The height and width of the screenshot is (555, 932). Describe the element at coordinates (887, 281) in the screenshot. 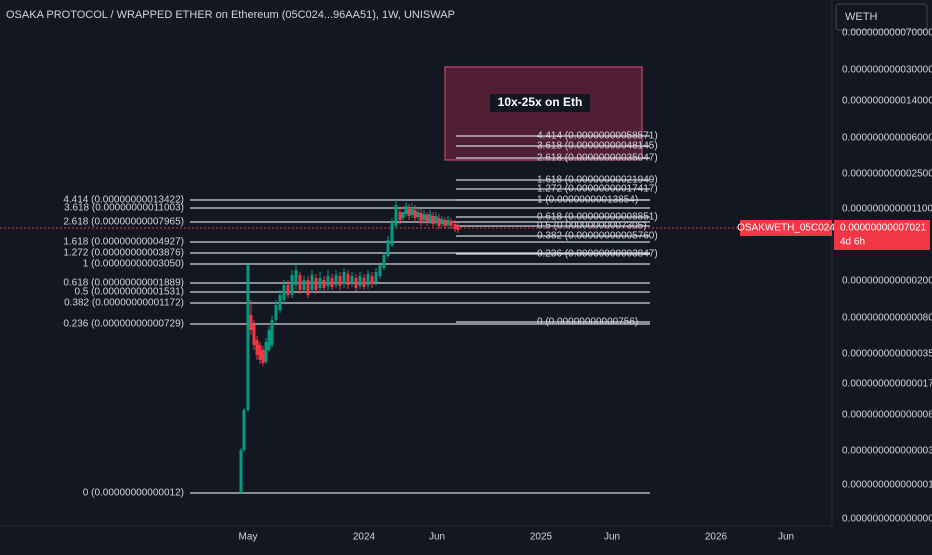

I see `price-axis-label: 0.0000000000002000` at that location.